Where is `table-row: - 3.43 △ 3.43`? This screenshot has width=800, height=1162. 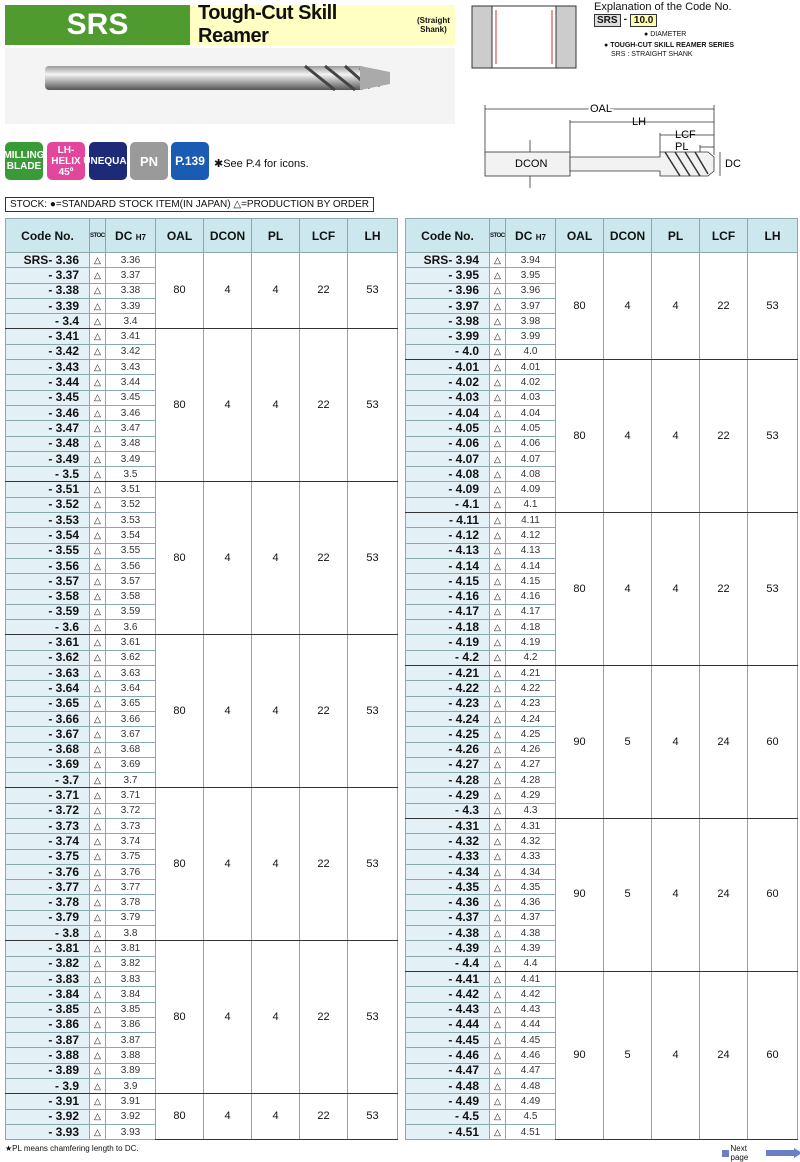
table-row: - 3.43 △ 3.43 is located at coordinates (201, 367).